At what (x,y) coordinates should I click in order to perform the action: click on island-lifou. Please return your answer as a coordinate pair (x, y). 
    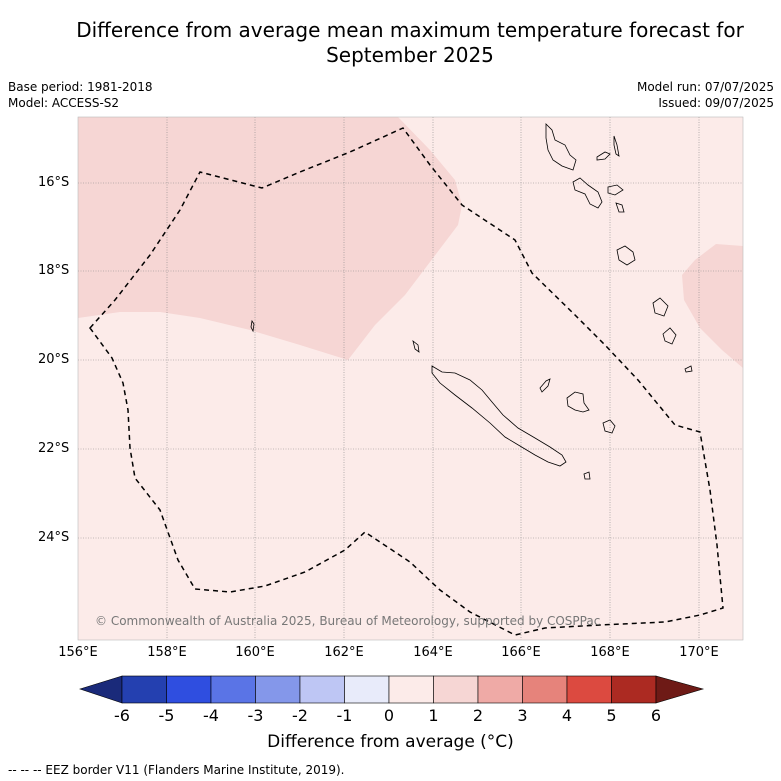
    Looking at the image, I should click on (578, 402).